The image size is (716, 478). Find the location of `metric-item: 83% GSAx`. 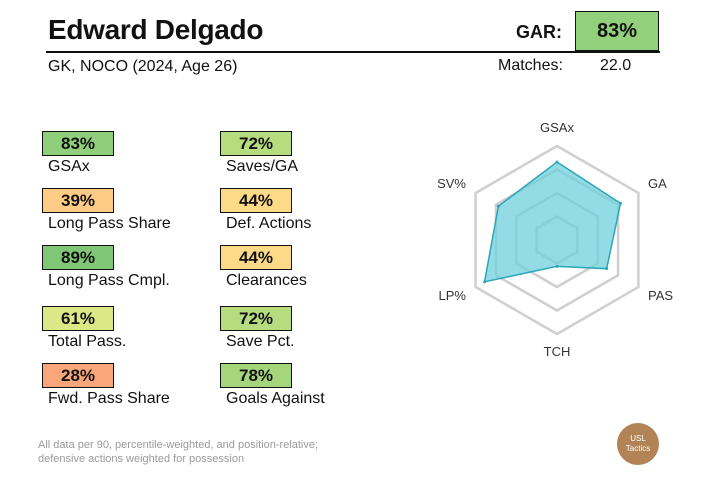

metric-item: 83% GSAx is located at coordinates (78, 153).